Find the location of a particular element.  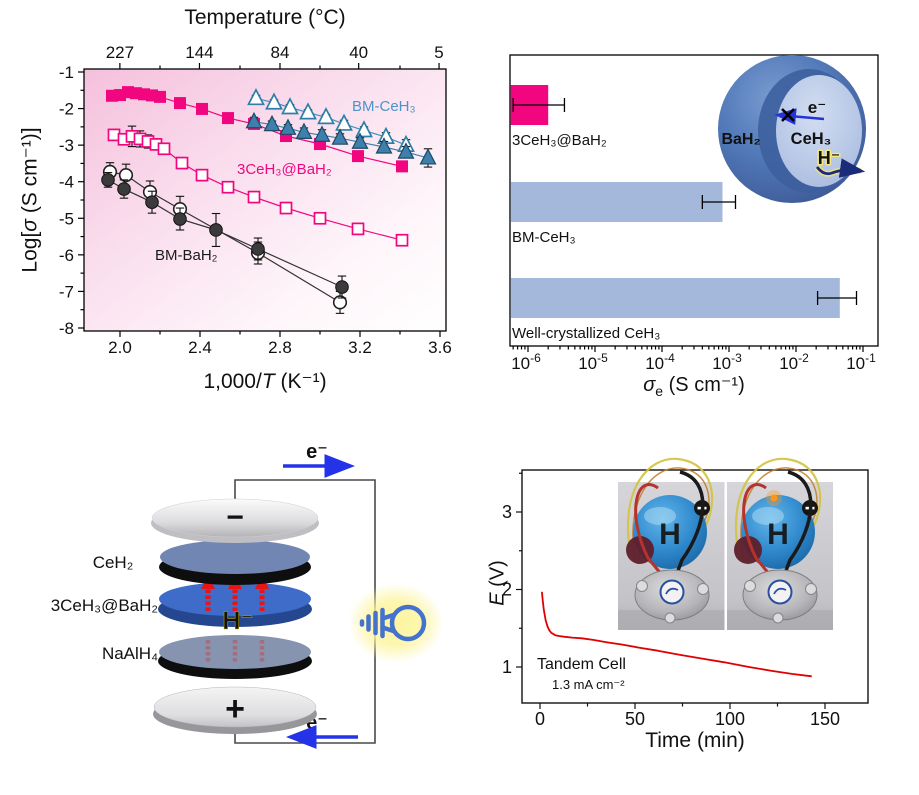

y-axis-title-sigma: σ is located at coordinates (30, 225).